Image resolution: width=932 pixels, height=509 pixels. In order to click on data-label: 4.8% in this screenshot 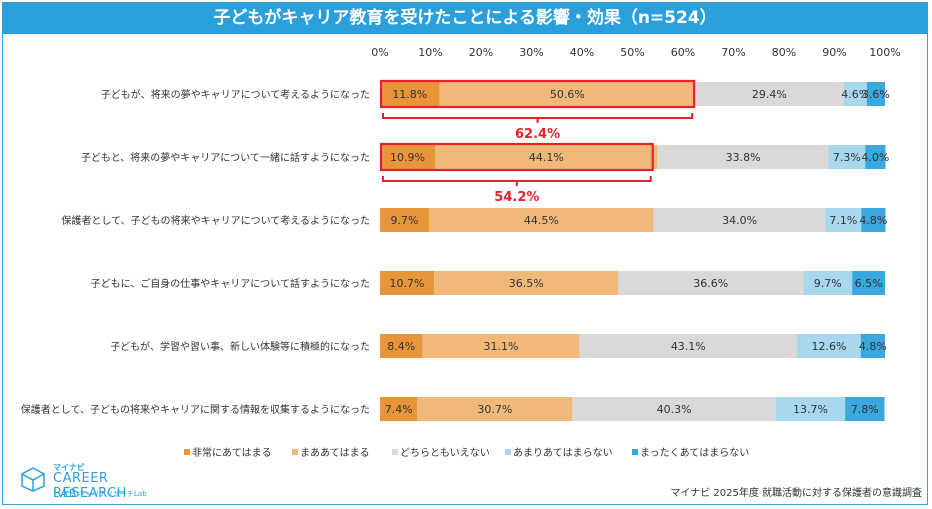, I will do `click(873, 346)`.